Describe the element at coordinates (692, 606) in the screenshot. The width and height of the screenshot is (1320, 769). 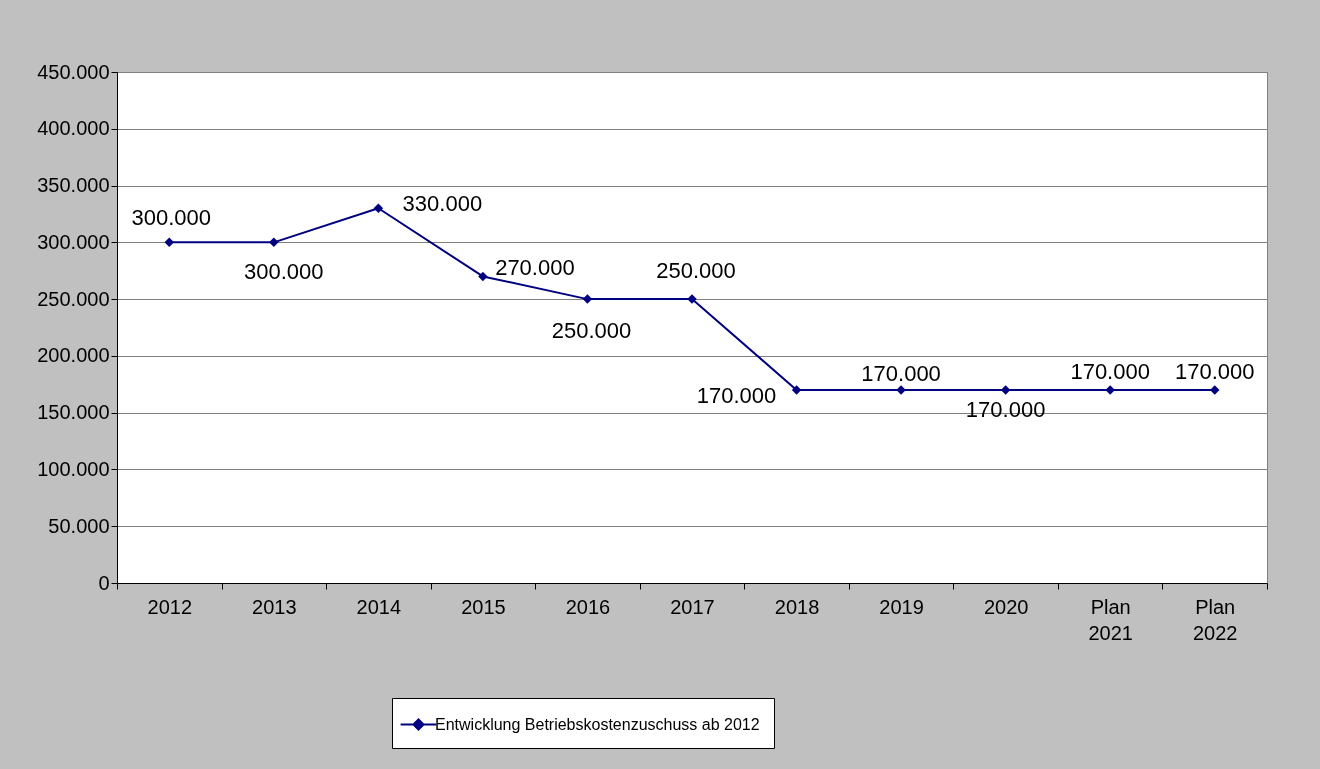
I see `x-tick-label: 2017` at that location.